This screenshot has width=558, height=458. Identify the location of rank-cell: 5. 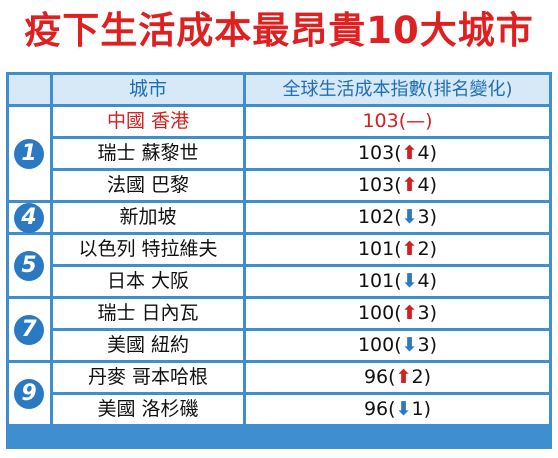
(29, 265).